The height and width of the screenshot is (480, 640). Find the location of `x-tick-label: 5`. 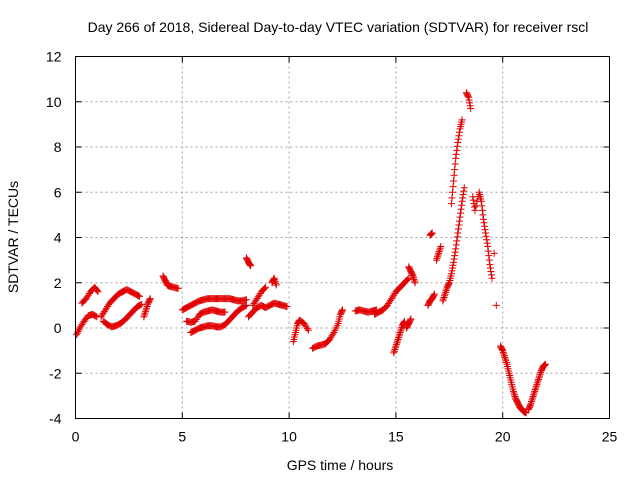

x-tick-label: 5 is located at coordinates (182, 437).